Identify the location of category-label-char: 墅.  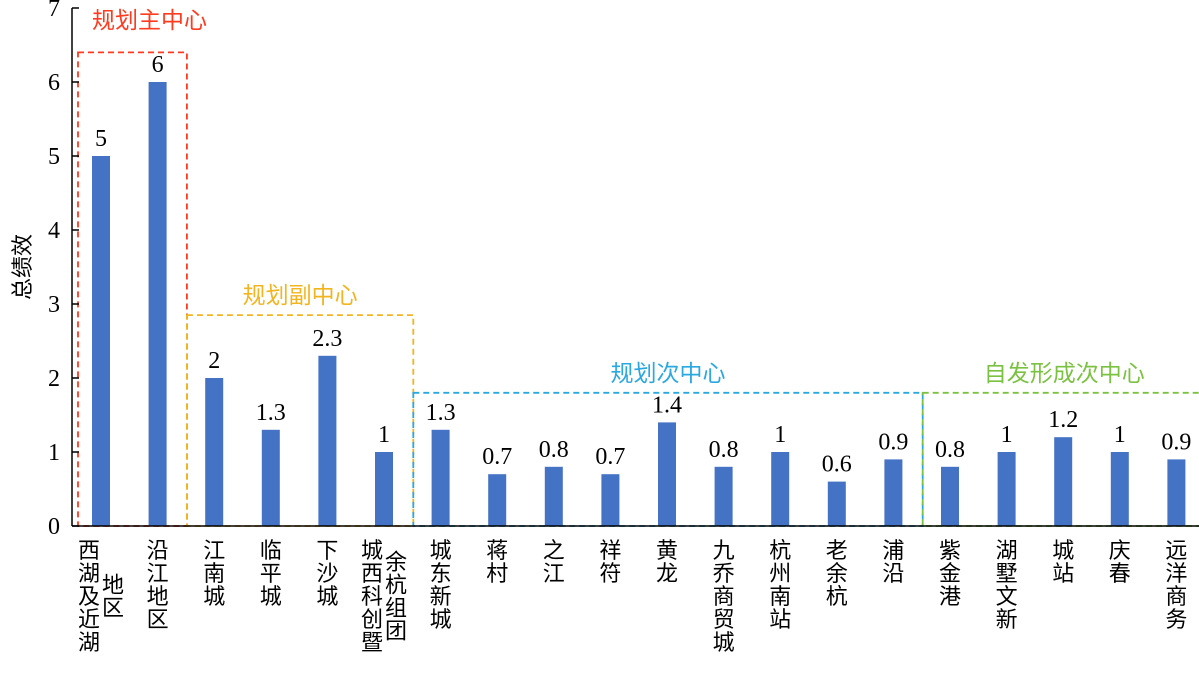
(1007, 574).